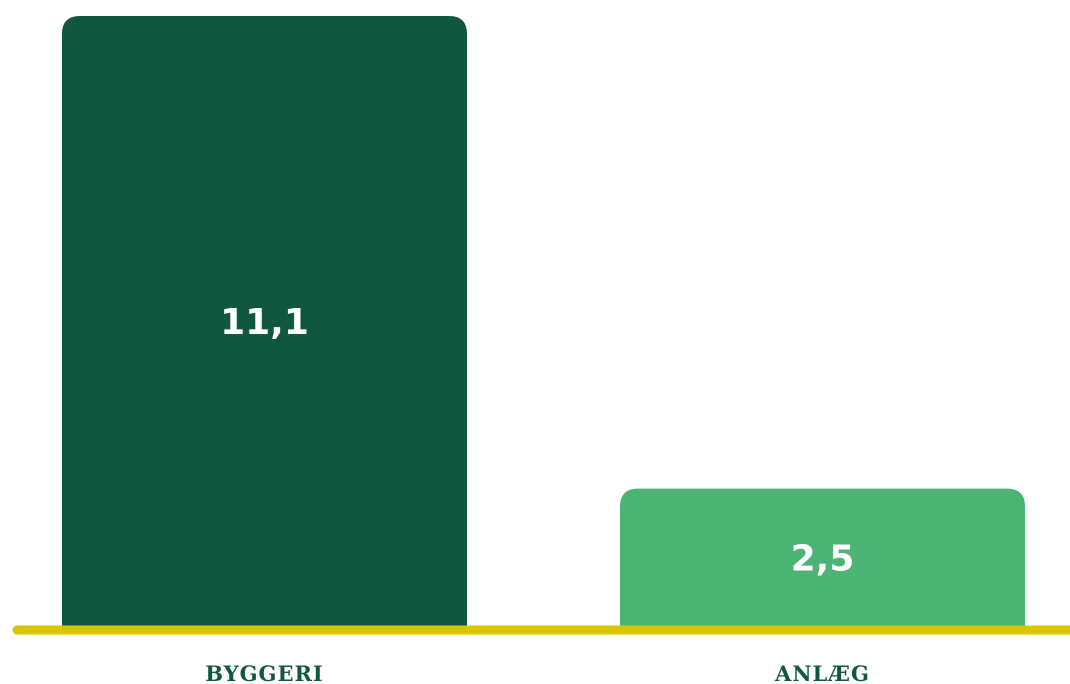  I want to click on value-label-byggeri: 11,1, so click(264, 322).